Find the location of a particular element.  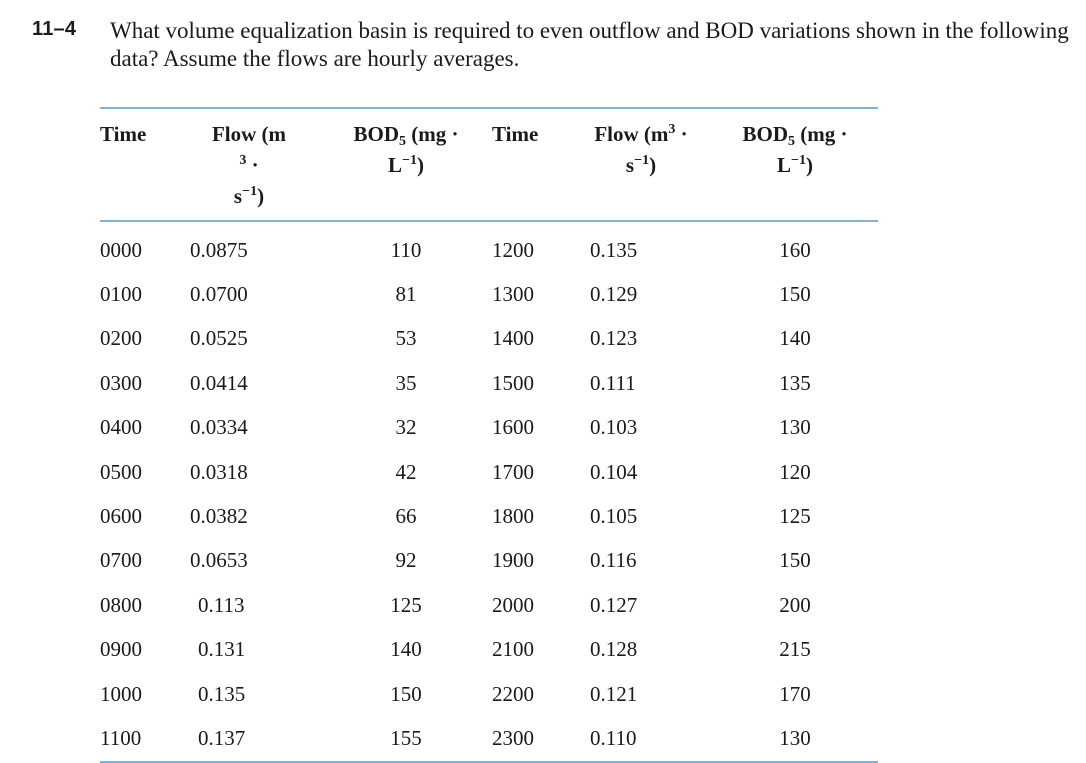

time-cell: 0400 is located at coordinates (121, 427).